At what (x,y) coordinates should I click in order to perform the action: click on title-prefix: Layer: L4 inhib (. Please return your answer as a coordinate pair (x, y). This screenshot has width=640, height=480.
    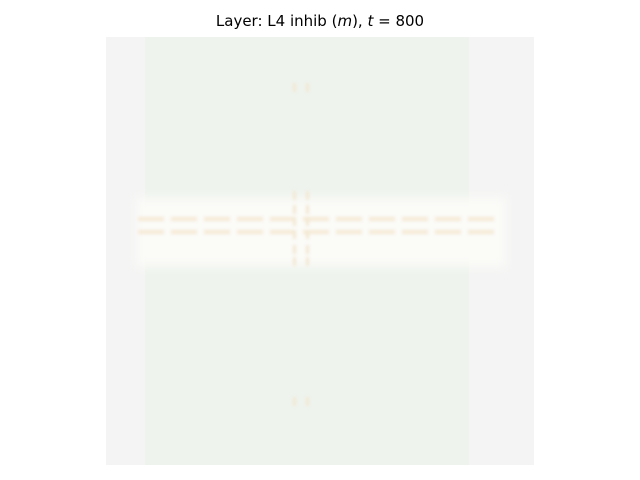
    Looking at the image, I should click on (277, 21).